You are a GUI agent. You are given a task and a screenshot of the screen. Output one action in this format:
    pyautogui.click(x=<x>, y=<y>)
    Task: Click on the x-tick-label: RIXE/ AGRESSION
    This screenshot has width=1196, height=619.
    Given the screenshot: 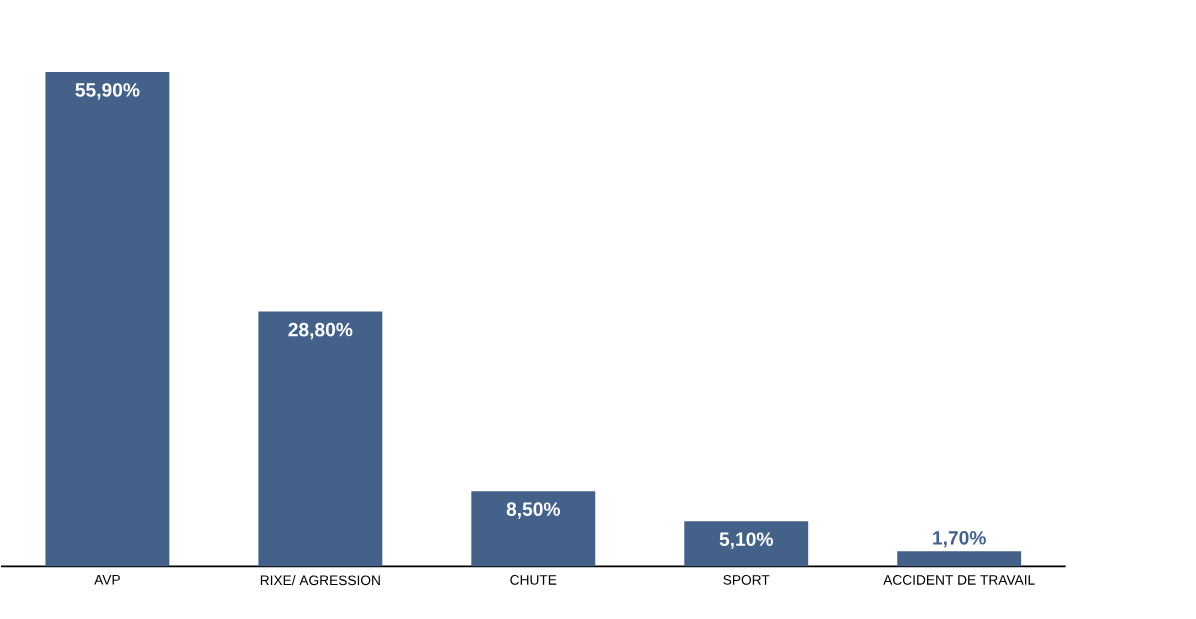 What is the action you would take?
    pyautogui.click(x=320, y=580)
    